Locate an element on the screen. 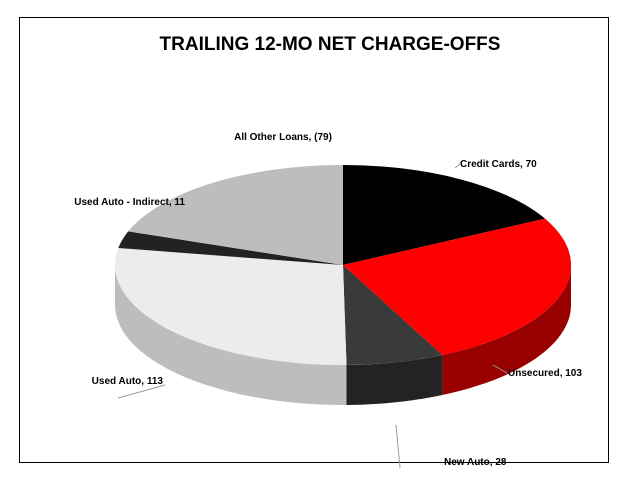  data-label: Unsecured, 103 is located at coordinates (545, 373).